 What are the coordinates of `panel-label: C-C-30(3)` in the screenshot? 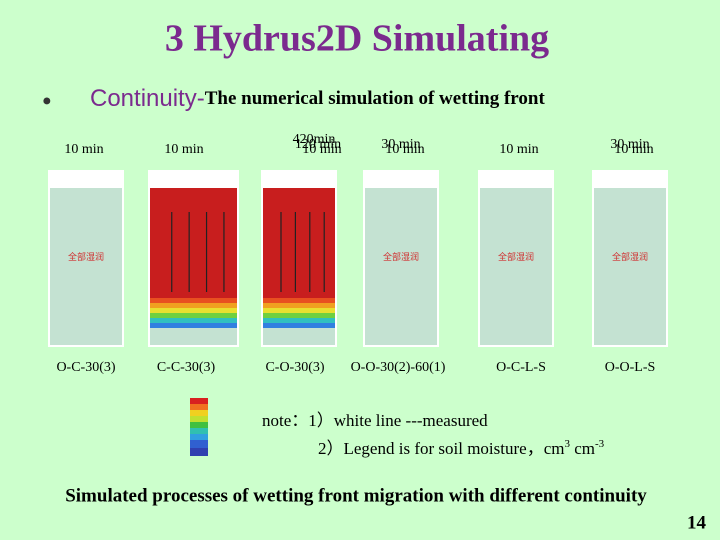 It's located at (186, 367).